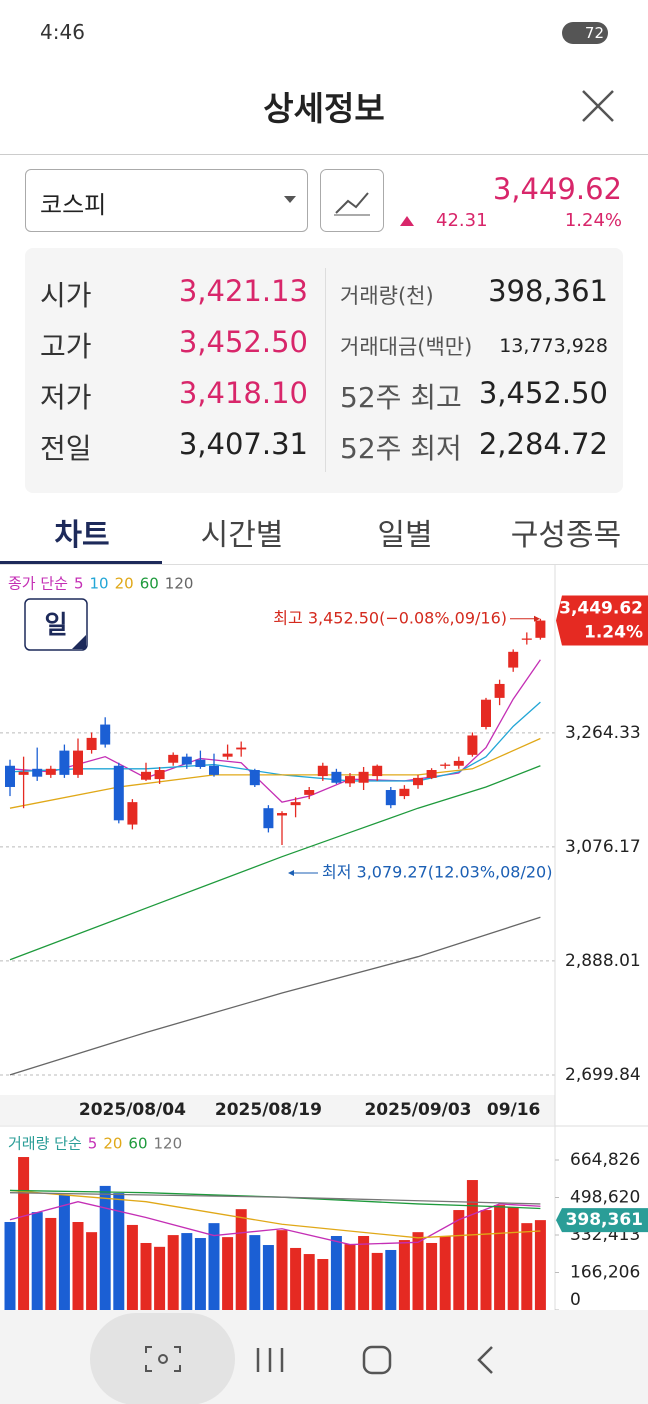  Describe the element at coordinates (598, 106) in the screenshot. I see `close-button` at that location.